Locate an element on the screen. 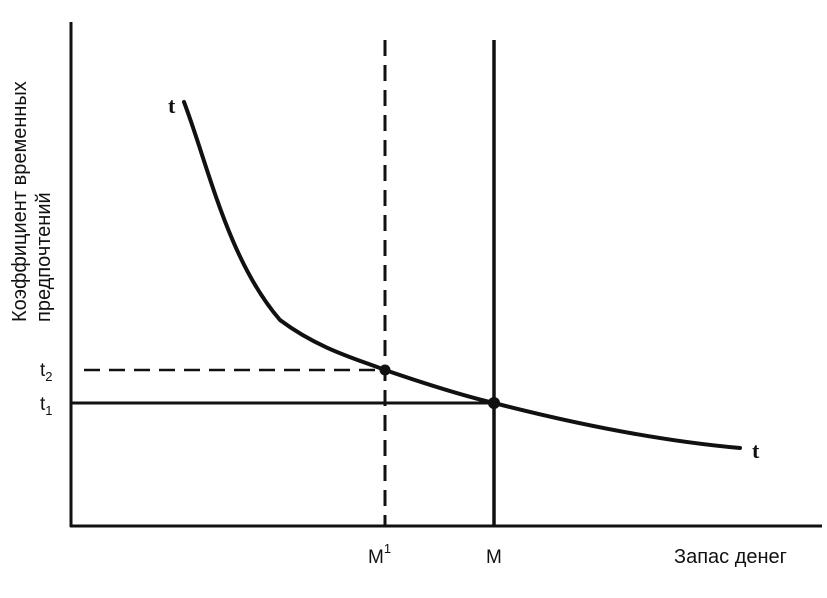  y-tick-t1: t1 is located at coordinates (46, 406).